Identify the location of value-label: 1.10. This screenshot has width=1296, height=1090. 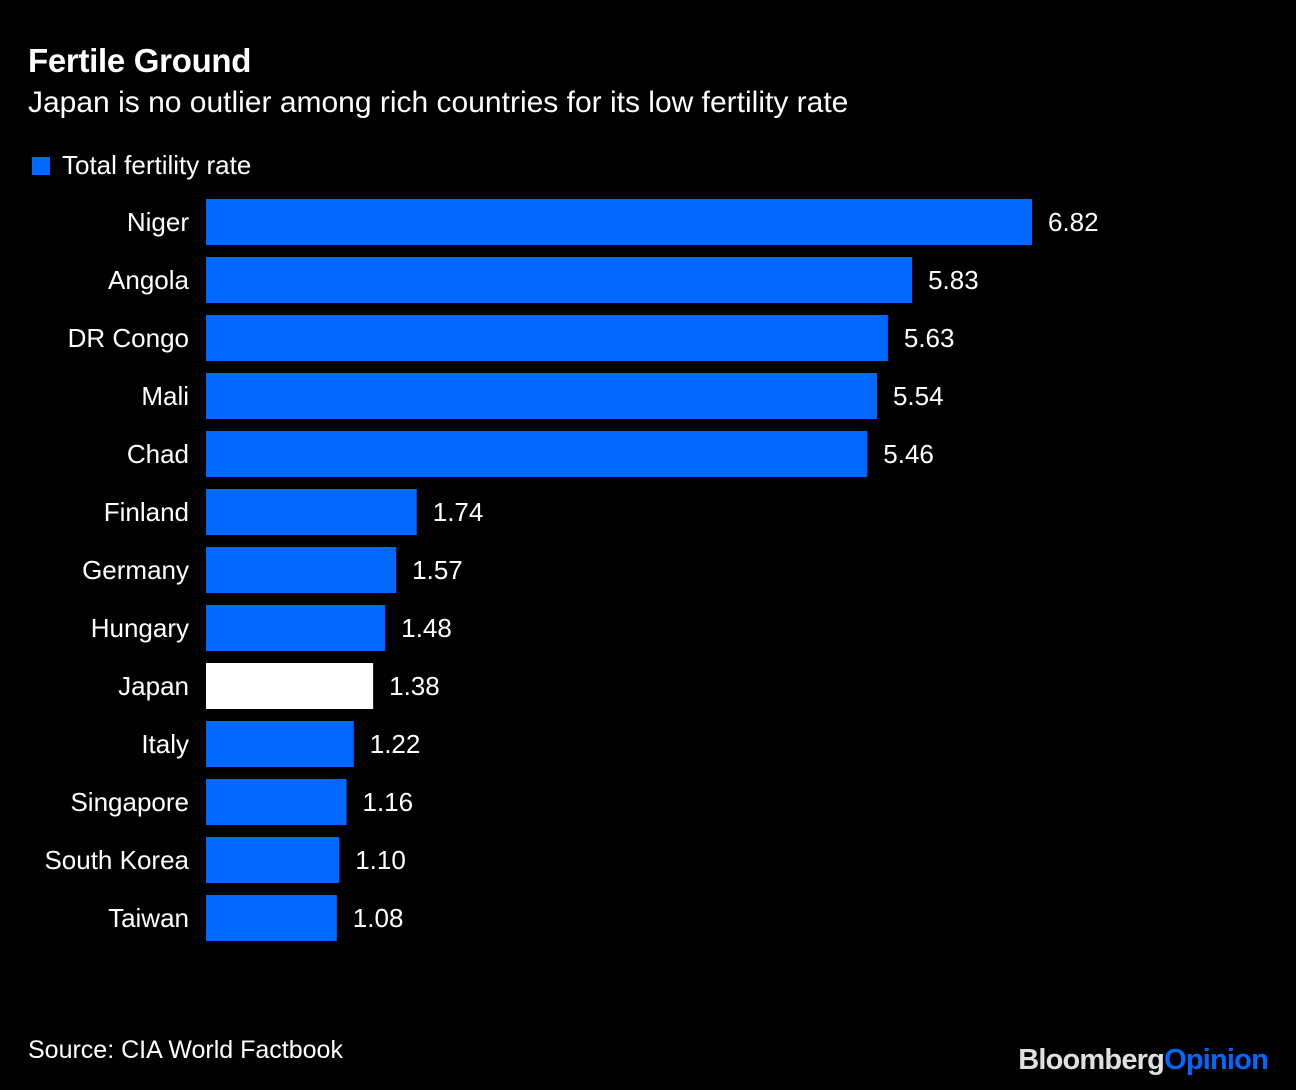
(380, 860).